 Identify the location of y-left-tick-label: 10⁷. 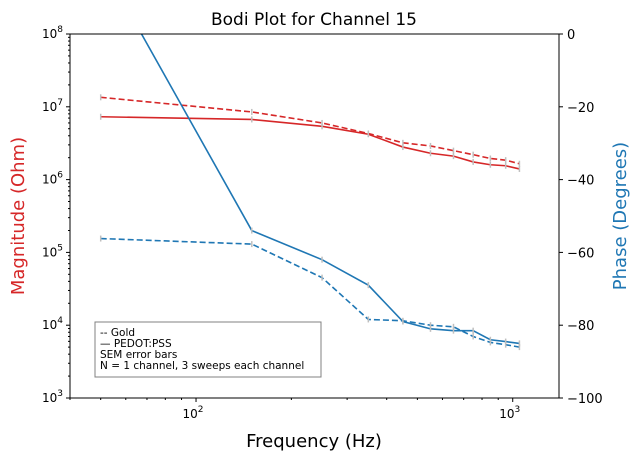
(52, 106).